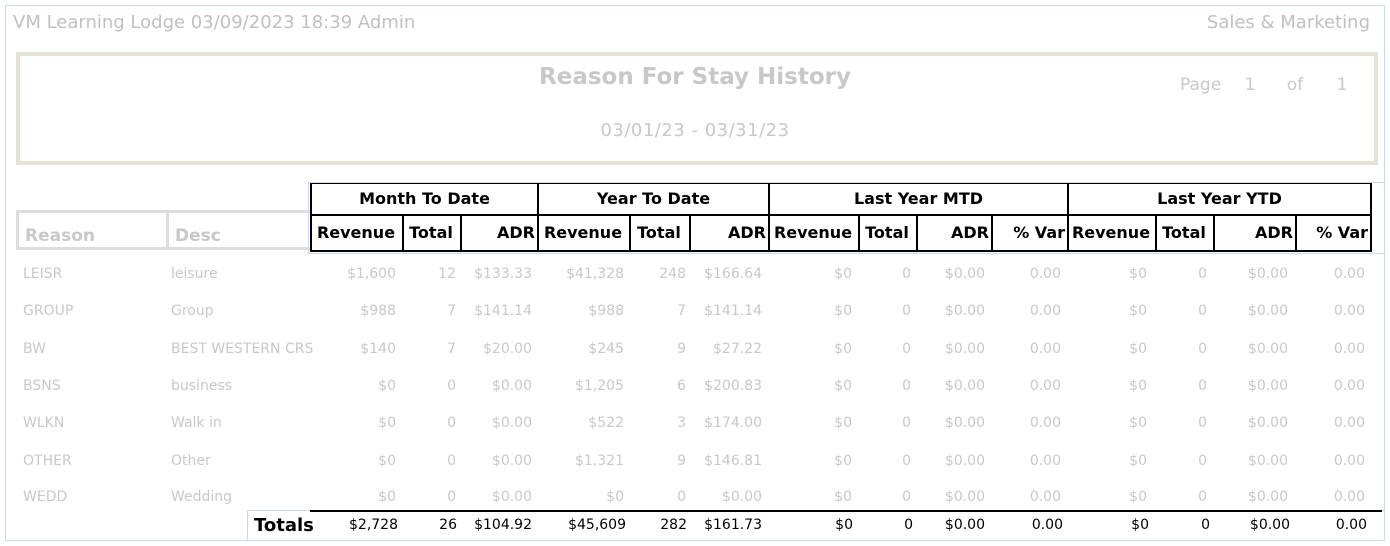  I want to click on reason-cell: OTHER, so click(47, 461).